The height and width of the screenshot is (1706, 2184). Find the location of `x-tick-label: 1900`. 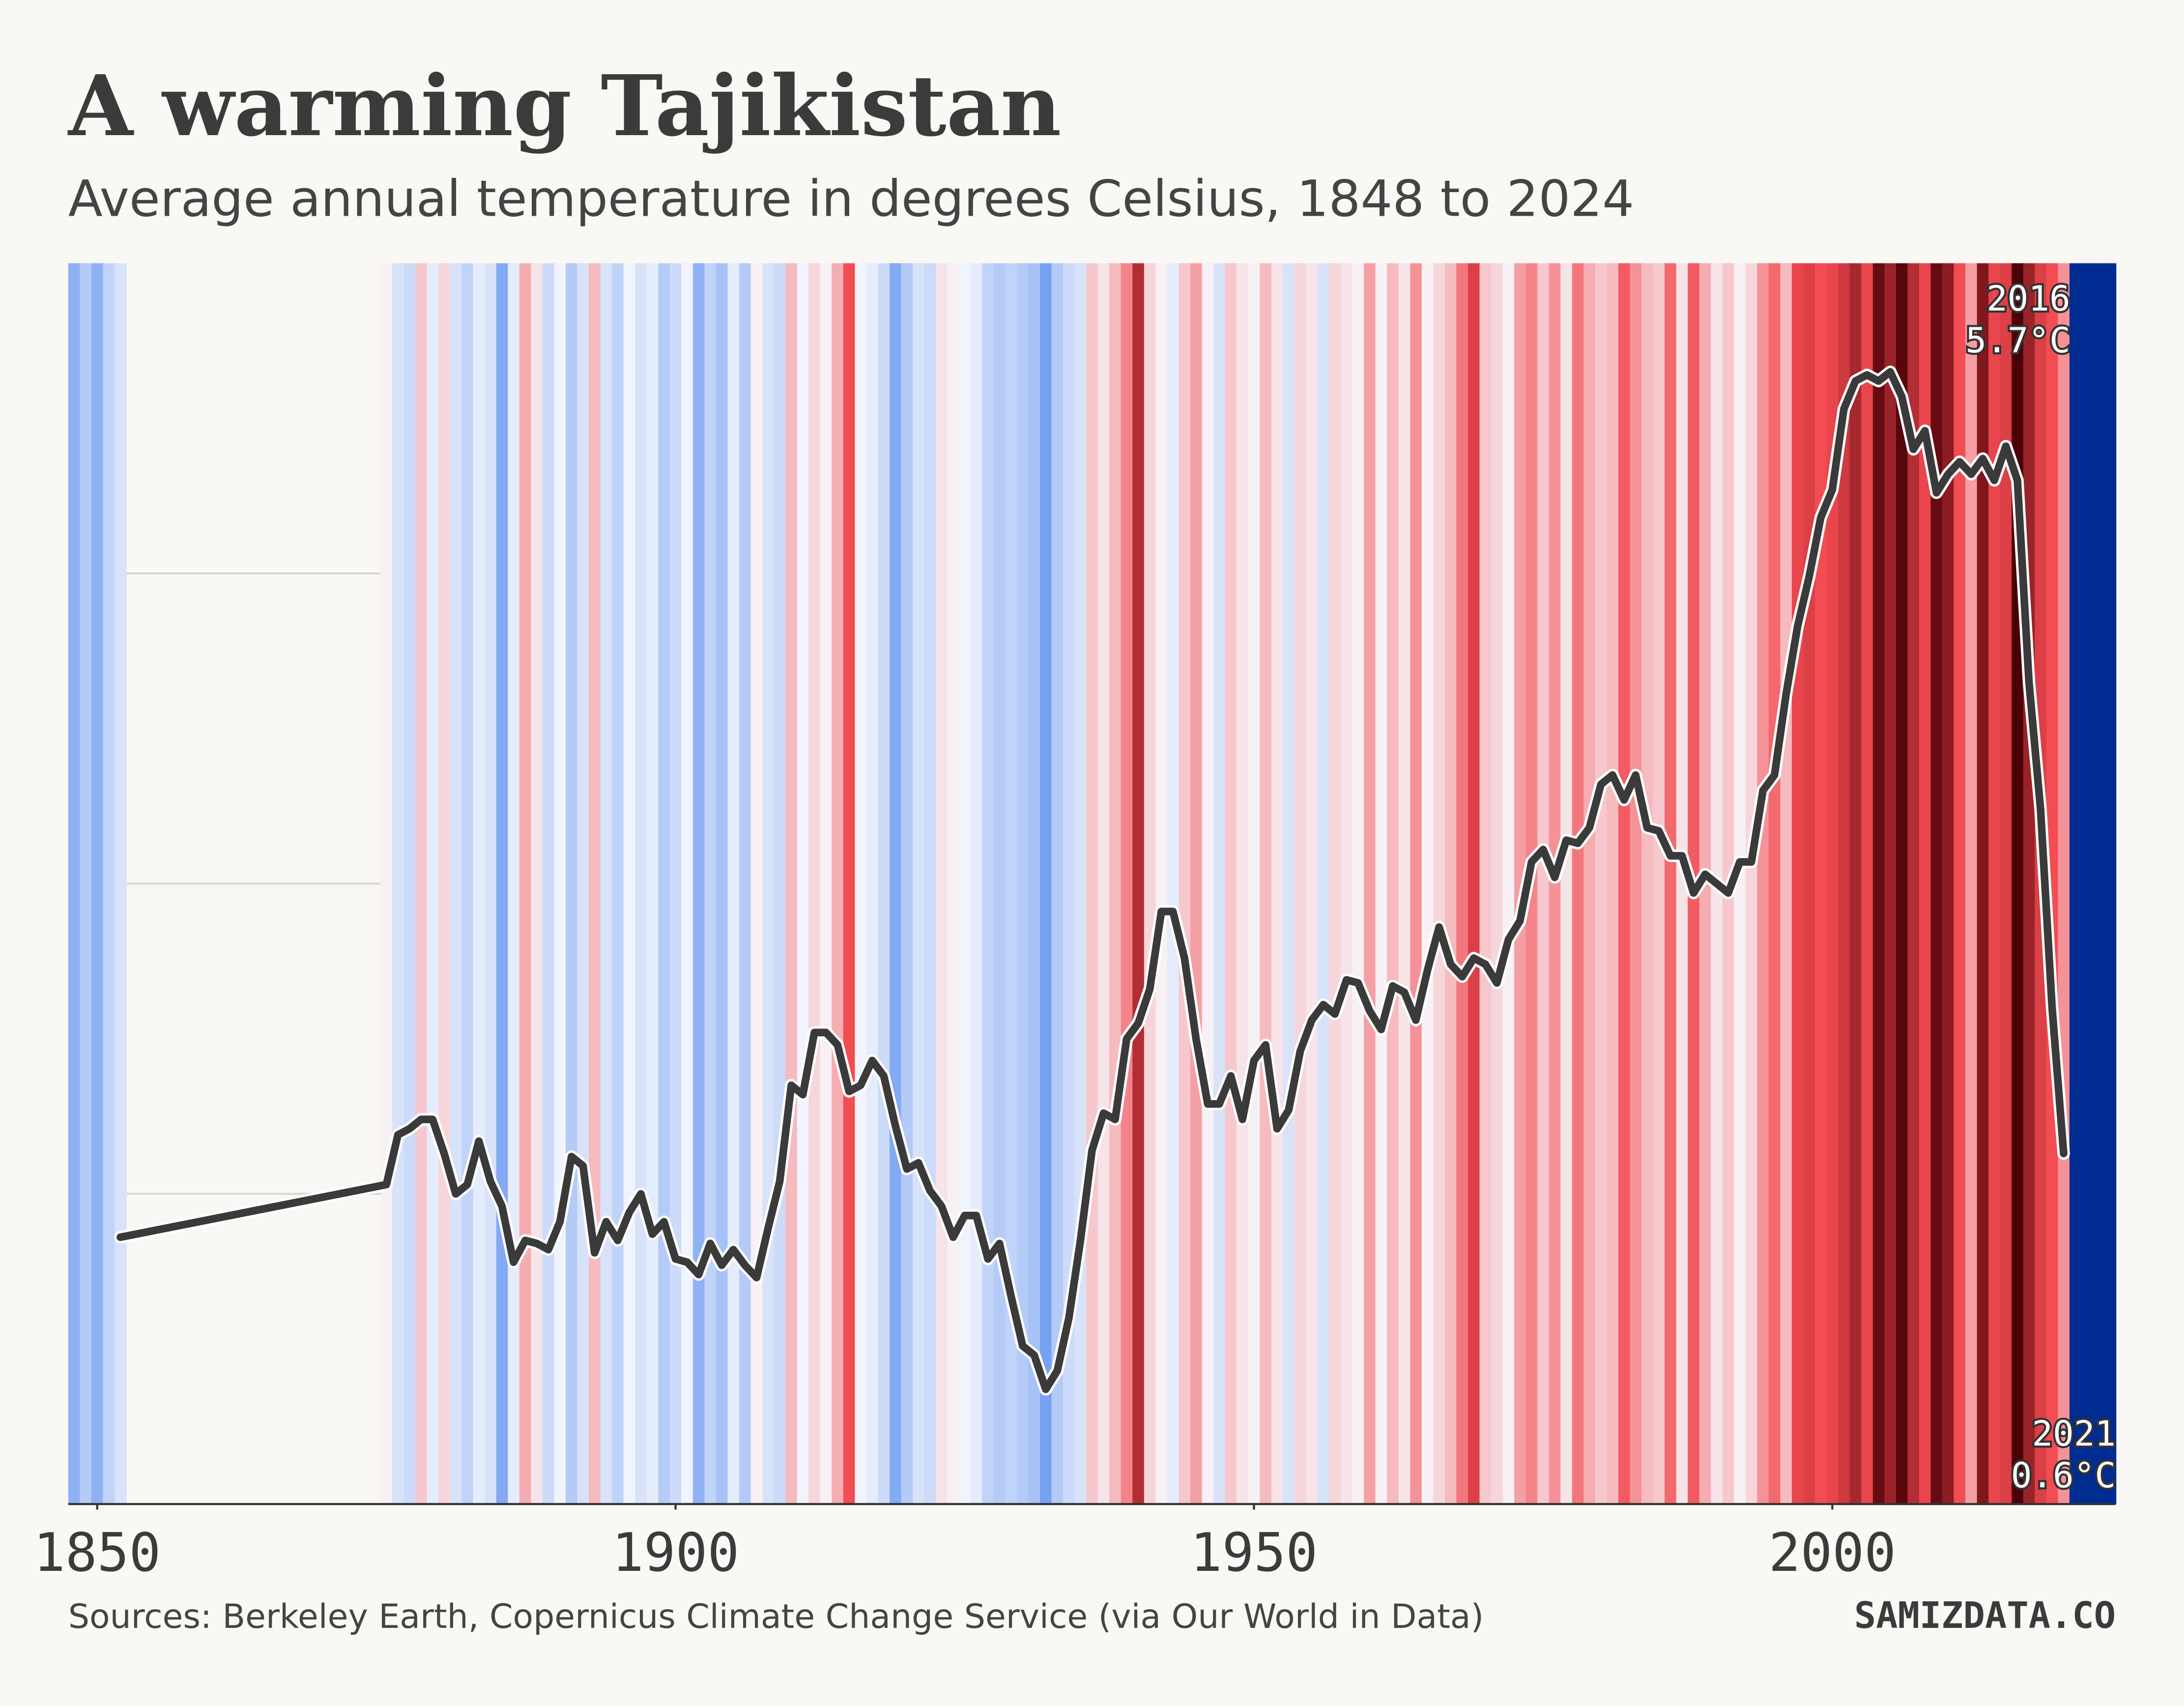

x-tick-label: 1900 is located at coordinates (675, 1553).